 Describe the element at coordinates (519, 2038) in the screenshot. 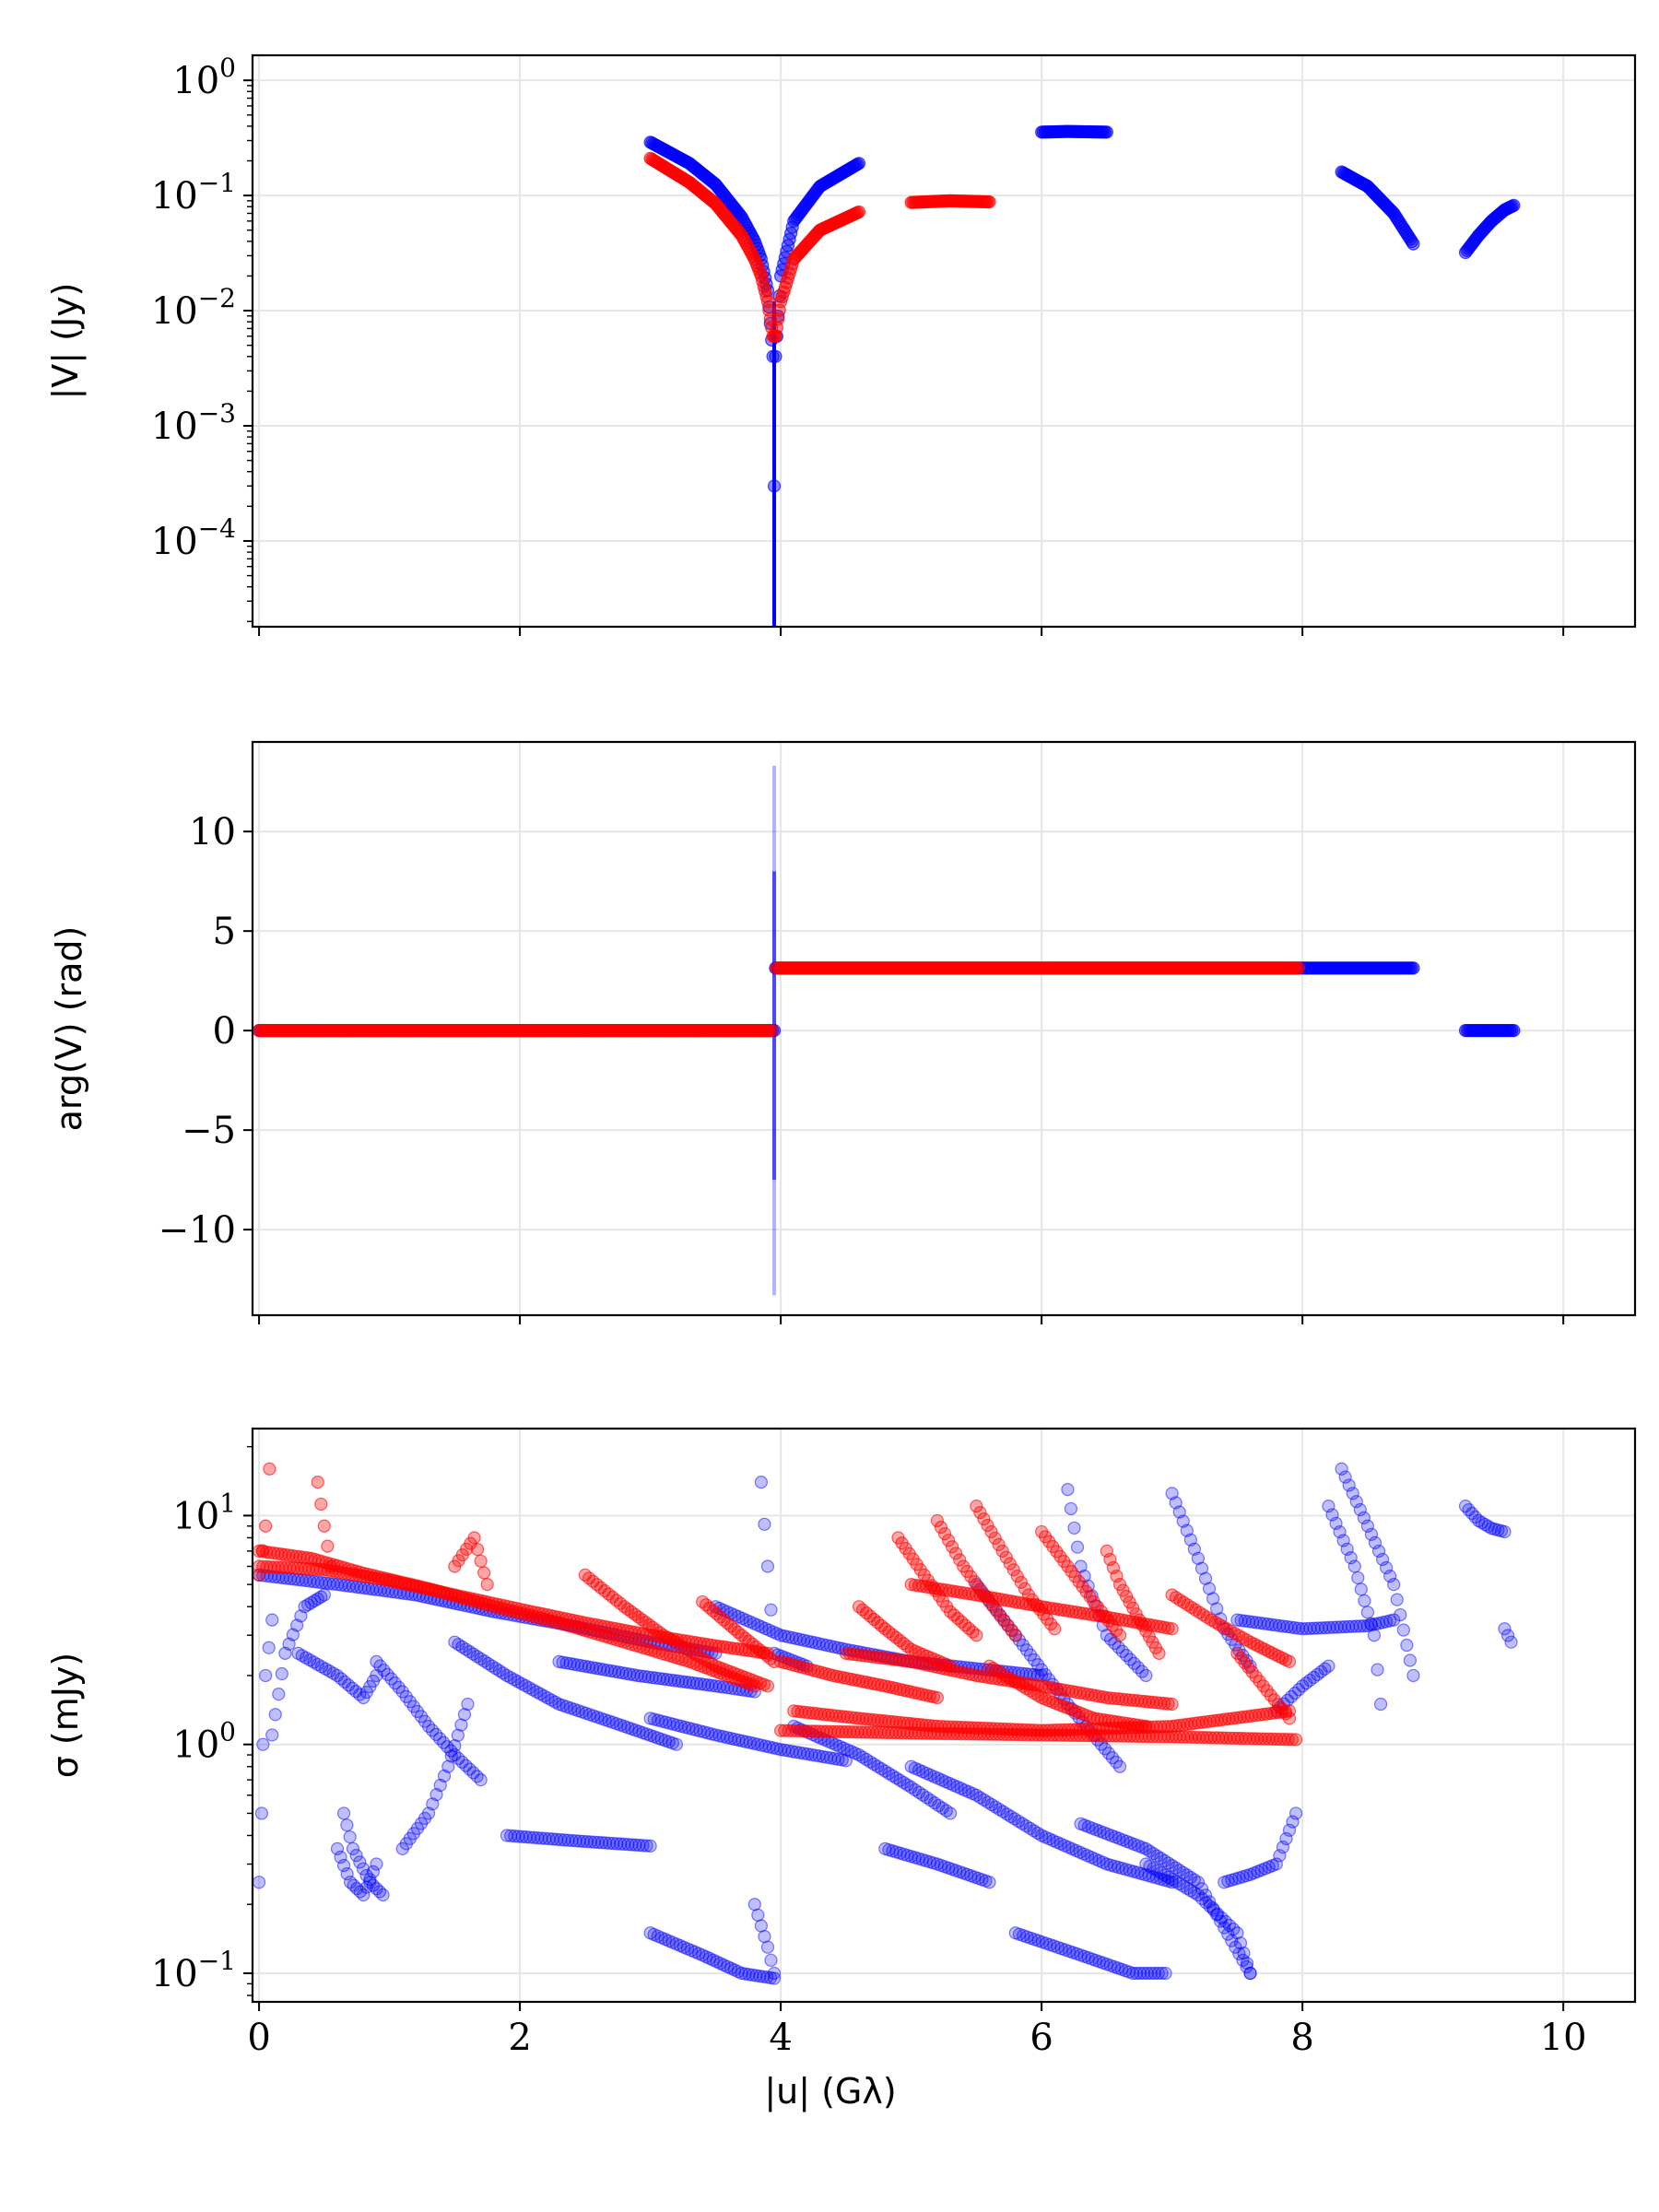

I see `x-tick-label: 2` at that location.